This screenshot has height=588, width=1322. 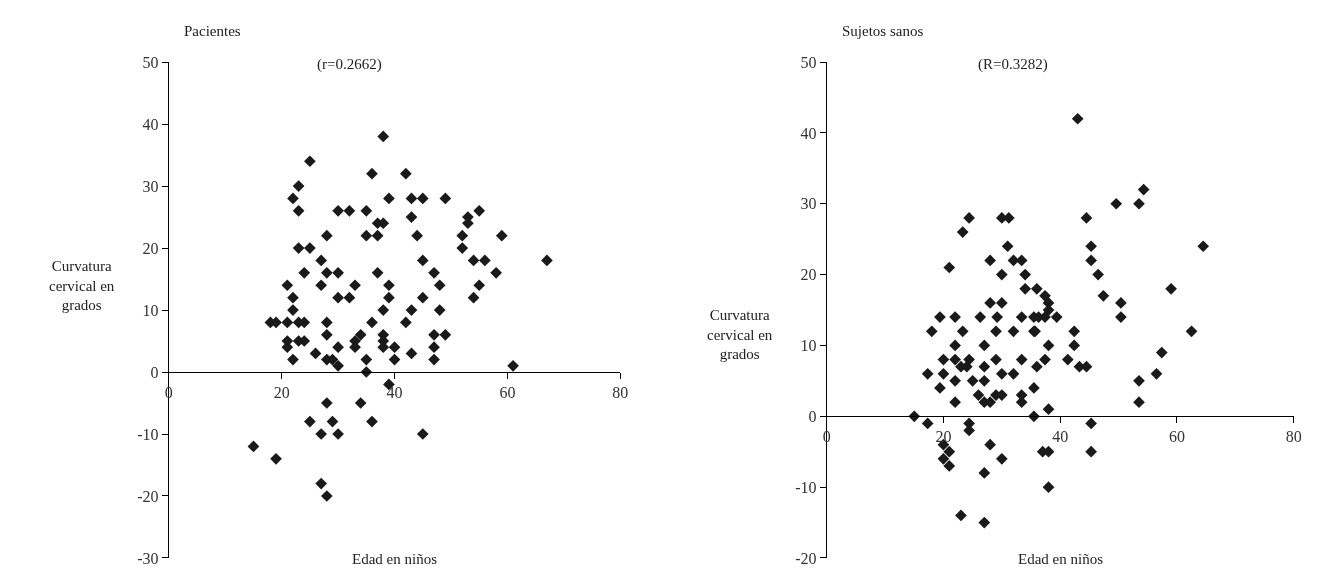 What do you see at coordinates (148, 558) in the screenshot?
I see `y-tick-label: -30` at bounding box center [148, 558].